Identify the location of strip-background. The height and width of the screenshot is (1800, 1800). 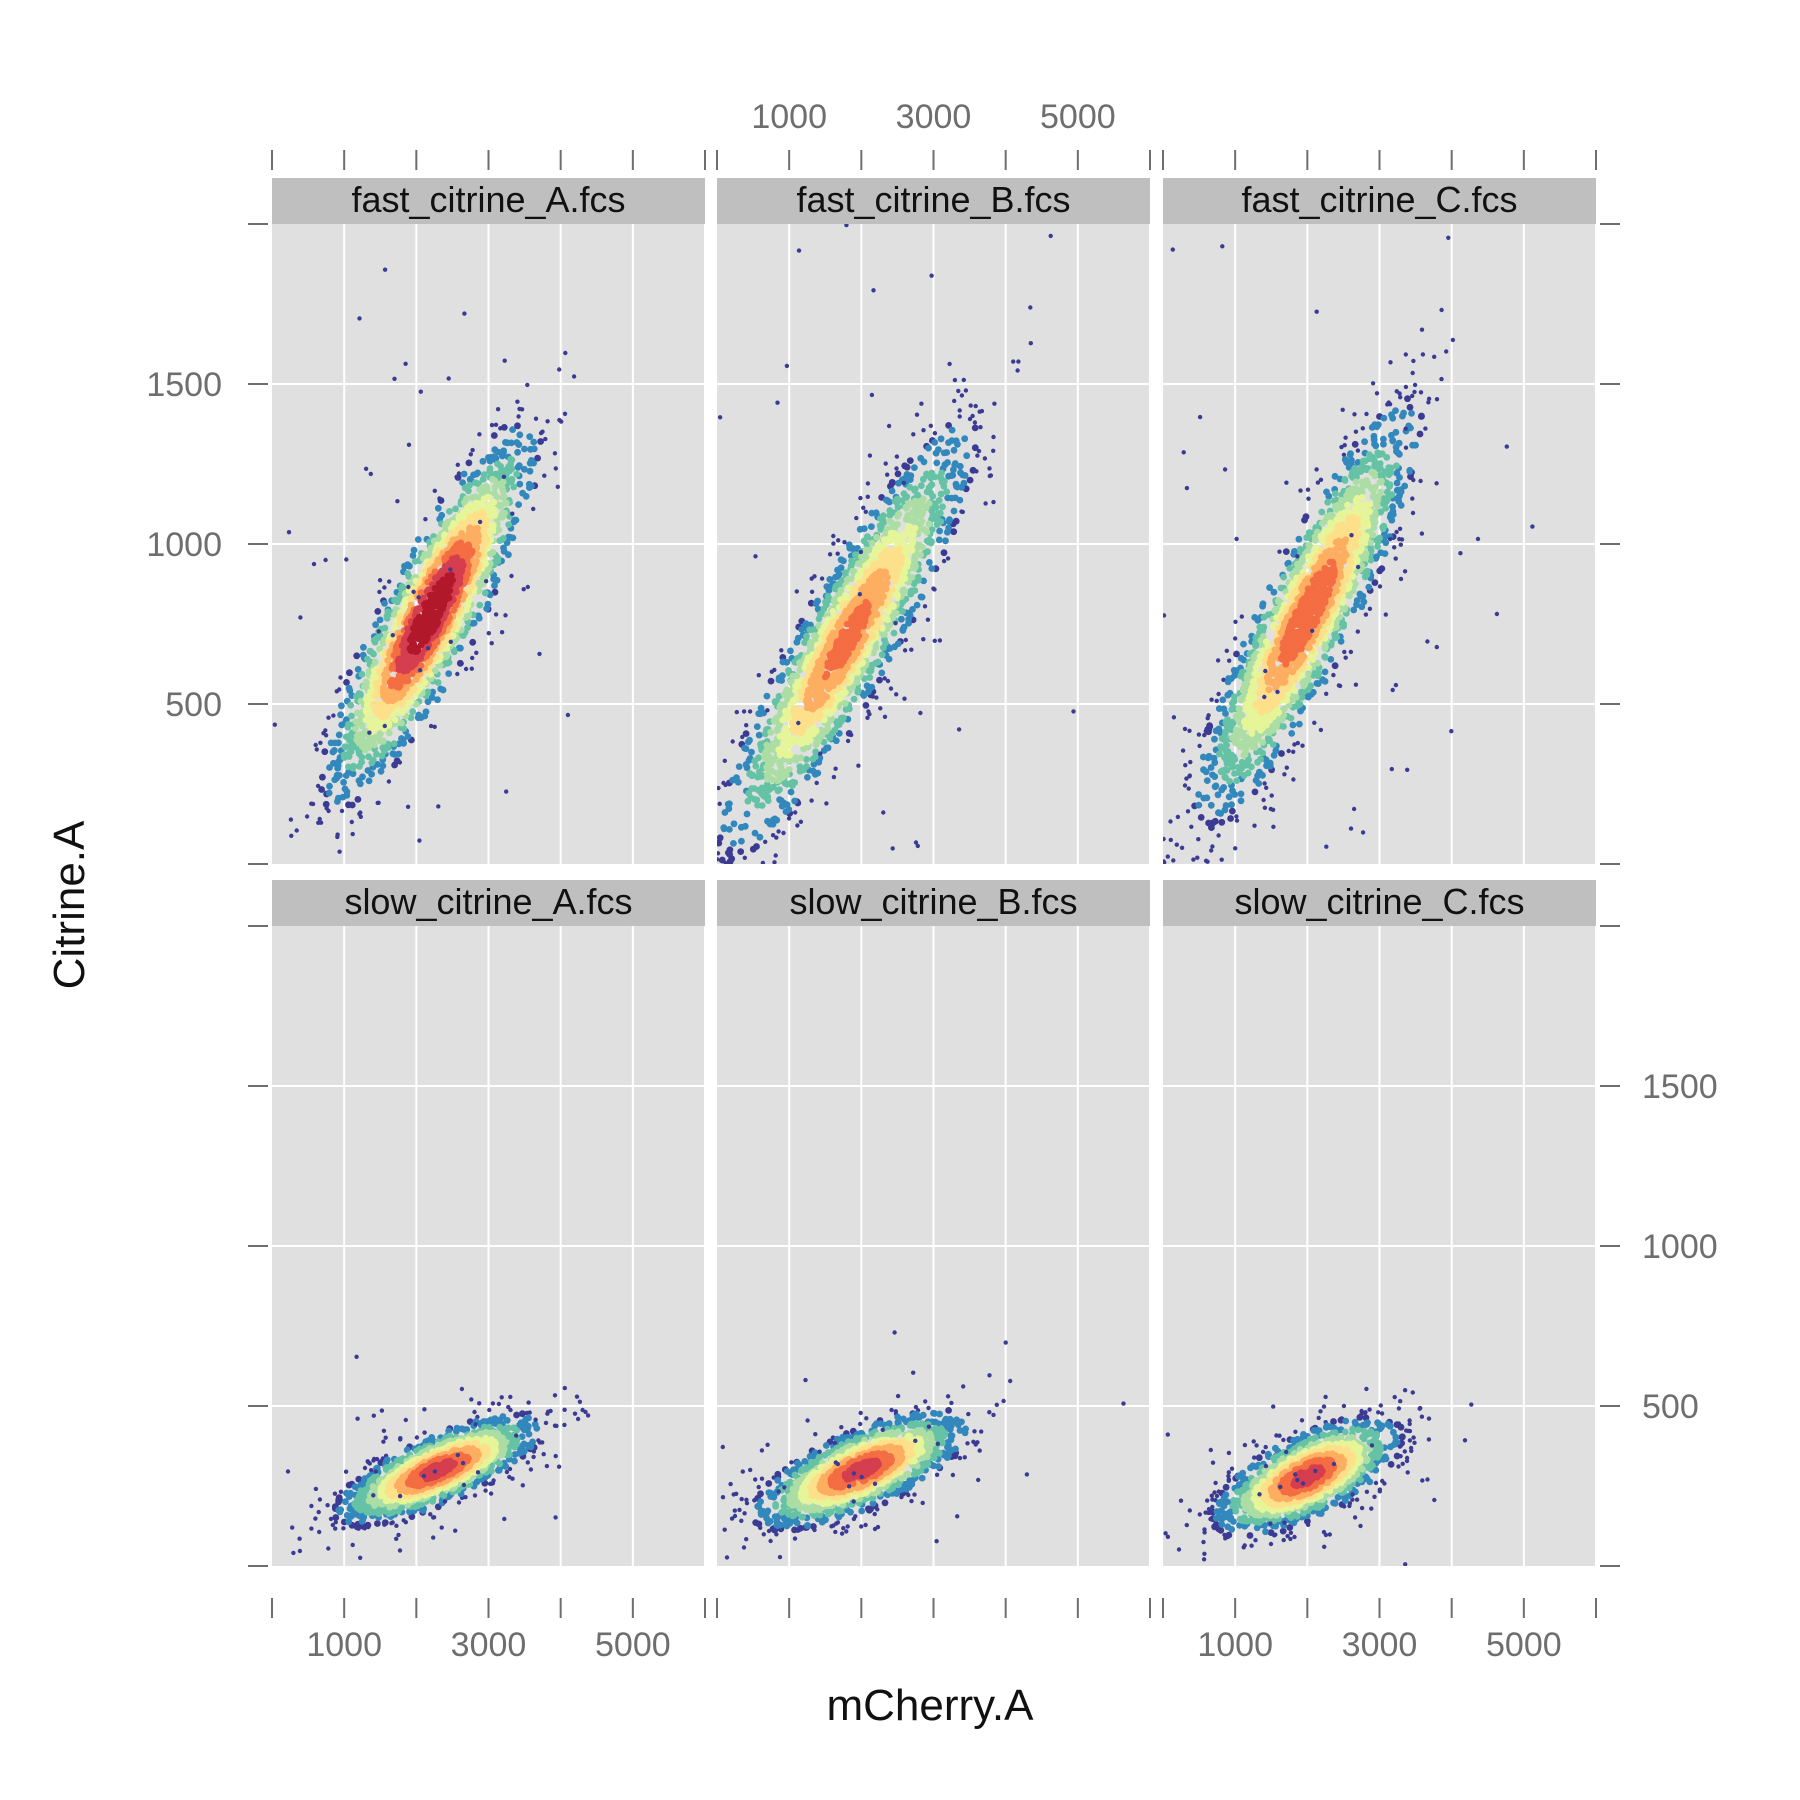
(933, 201).